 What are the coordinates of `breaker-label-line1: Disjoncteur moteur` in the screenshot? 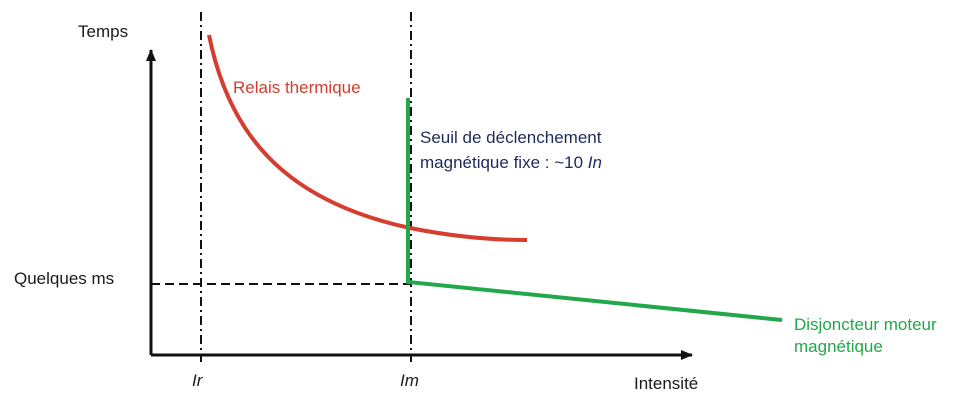 It's located at (865, 324).